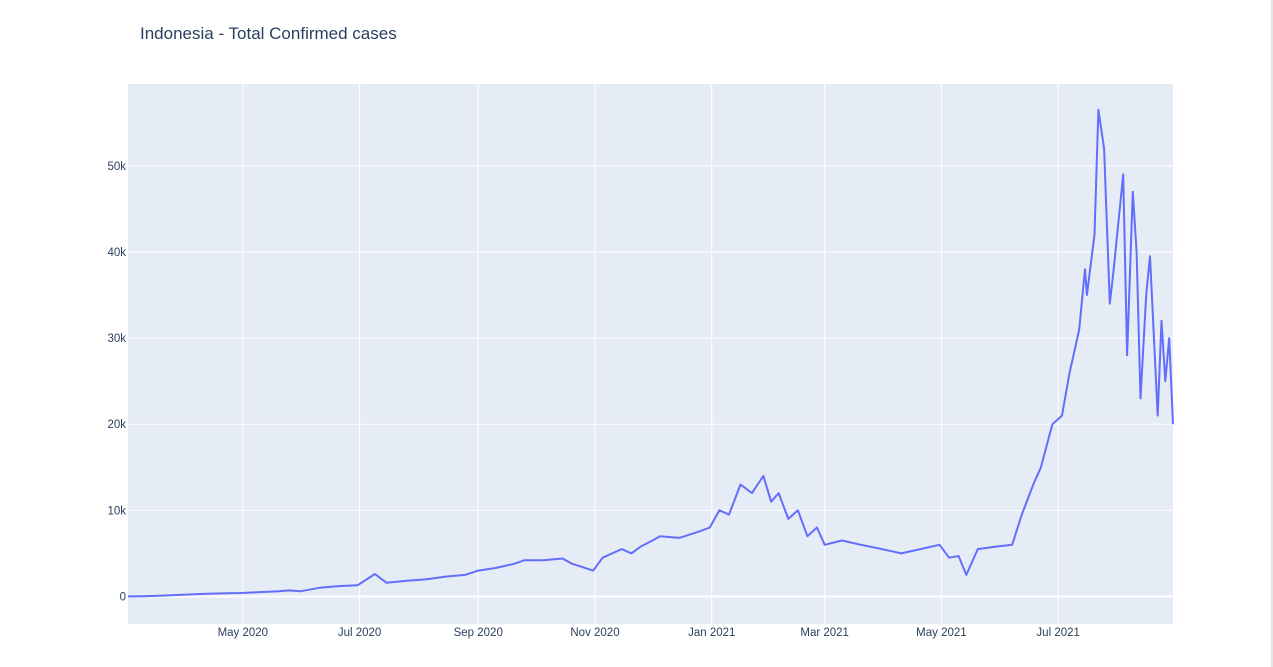 The width and height of the screenshot is (1273, 667). What do you see at coordinates (116, 339) in the screenshot?
I see `y-tick-label: 30k` at bounding box center [116, 339].